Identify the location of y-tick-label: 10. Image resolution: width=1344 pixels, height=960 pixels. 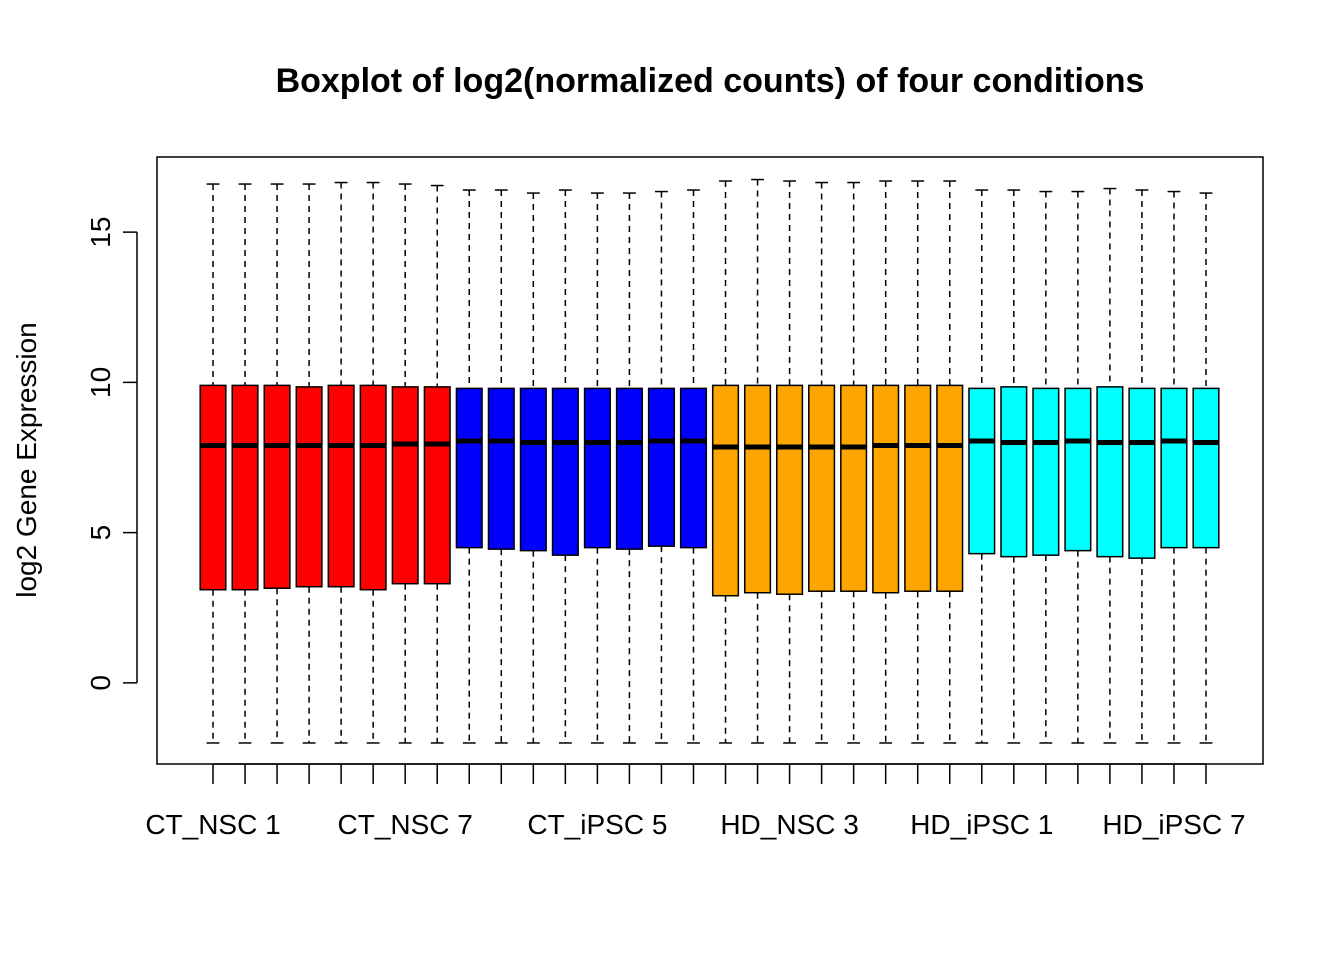
(100, 382).